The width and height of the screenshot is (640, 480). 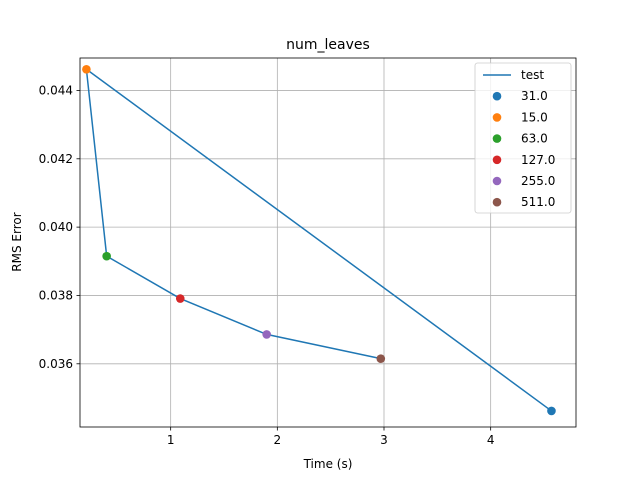 What do you see at coordinates (331, 437) in the screenshot?
I see `x-axis-ticks: 1 2 3 4` at bounding box center [331, 437].